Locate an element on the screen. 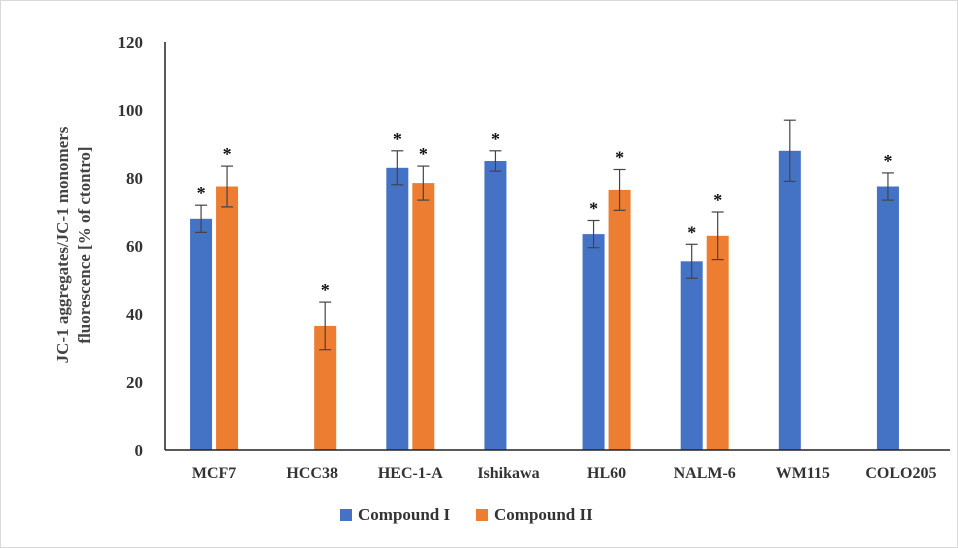  error-bar-compound-ii-hec-1-a is located at coordinates (423, 183).